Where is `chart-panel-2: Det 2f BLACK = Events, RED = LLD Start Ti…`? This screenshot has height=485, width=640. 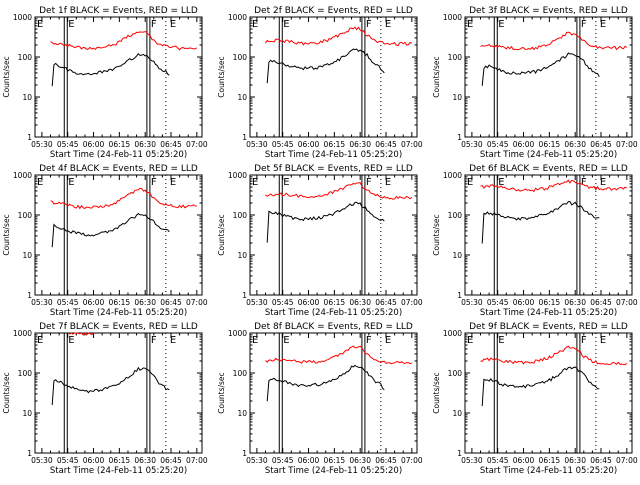 chart-panel-2: Det 2f BLACK = Events, RED = LLD Start Ti… is located at coordinates (320, 83).